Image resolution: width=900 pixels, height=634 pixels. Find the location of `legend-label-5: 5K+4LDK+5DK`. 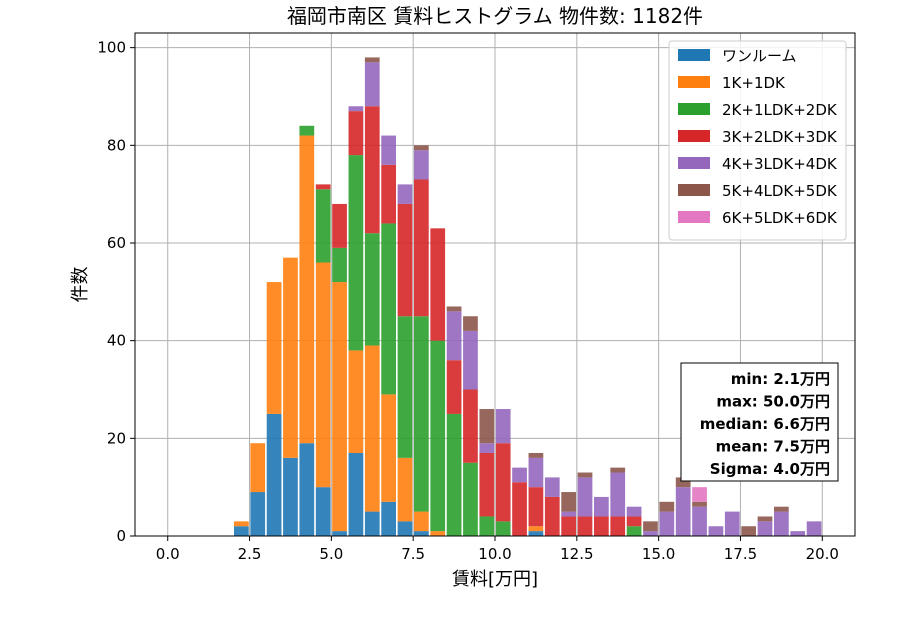

legend-label-5: 5K+4LDK+5DK is located at coordinates (780, 191).